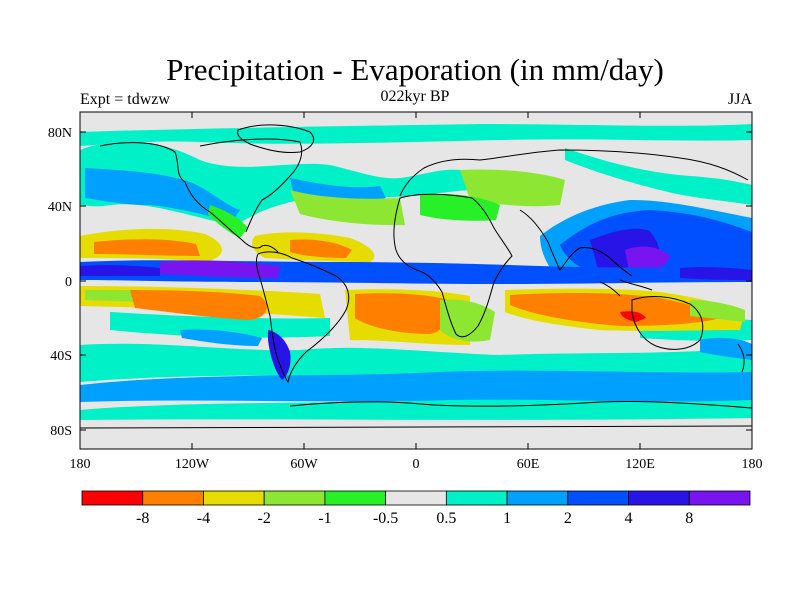 This screenshot has height=600, width=800. What do you see at coordinates (576, 243) in the screenshot?
I see `coastline-south-asia` at bounding box center [576, 243].